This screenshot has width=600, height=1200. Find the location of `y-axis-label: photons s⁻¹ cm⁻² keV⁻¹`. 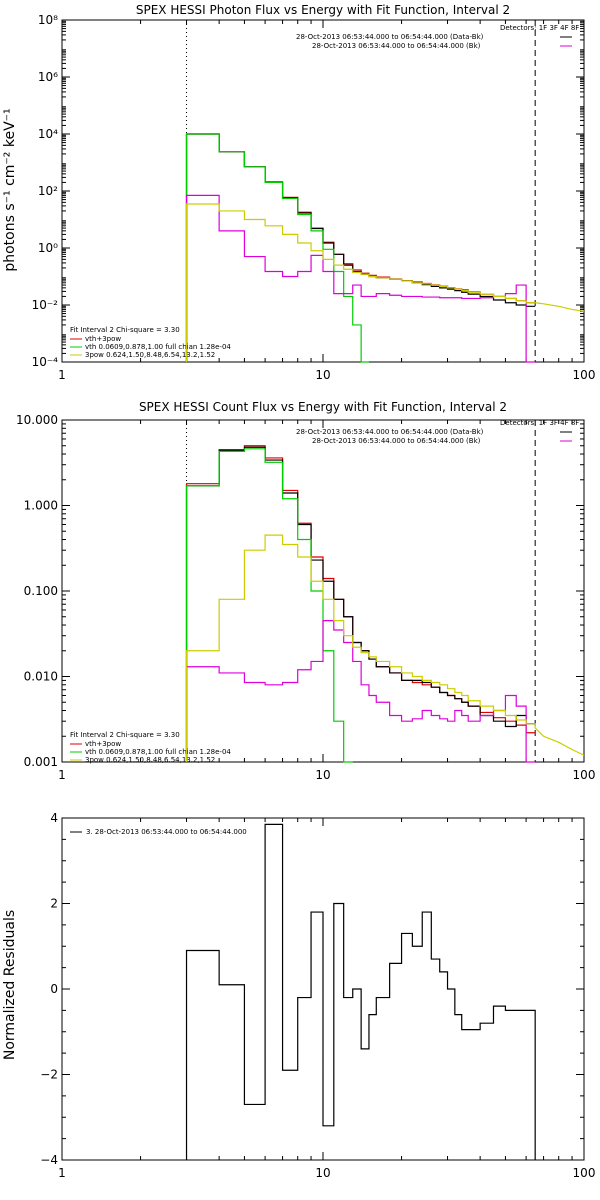

y-axis-label: photons s⁻¹ cm⁻² keV⁻¹ is located at coordinates (10, 189).